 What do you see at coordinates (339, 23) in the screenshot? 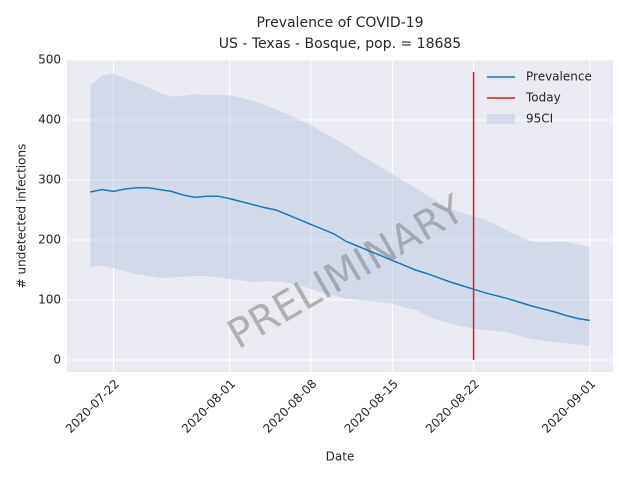
I see `chart-title: Prevalence of COVID-19` at bounding box center [339, 23].